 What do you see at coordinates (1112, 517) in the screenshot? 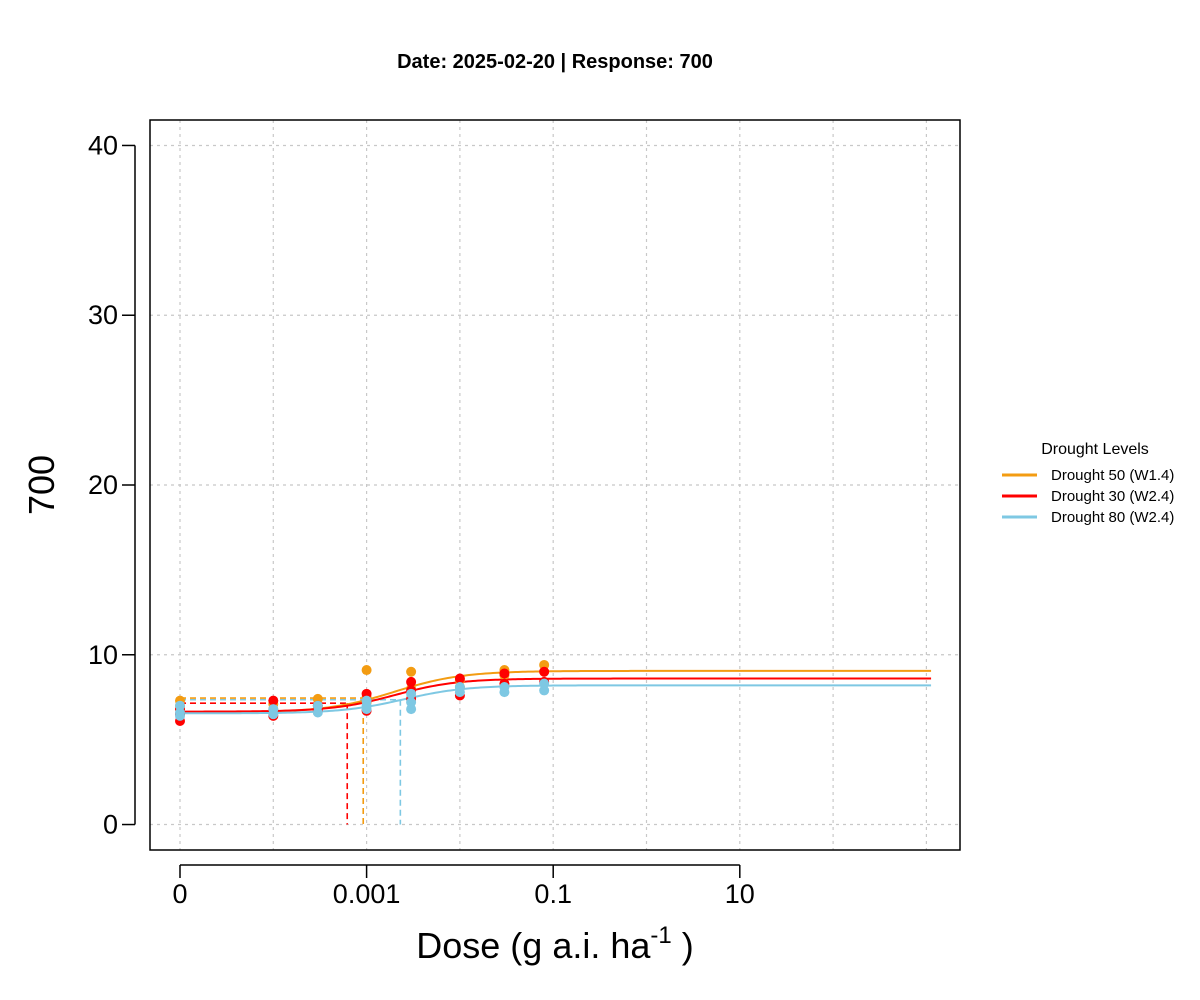
I see `legend-entry: Drought 80 (W2.4)` at bounding box center [1112, 517].